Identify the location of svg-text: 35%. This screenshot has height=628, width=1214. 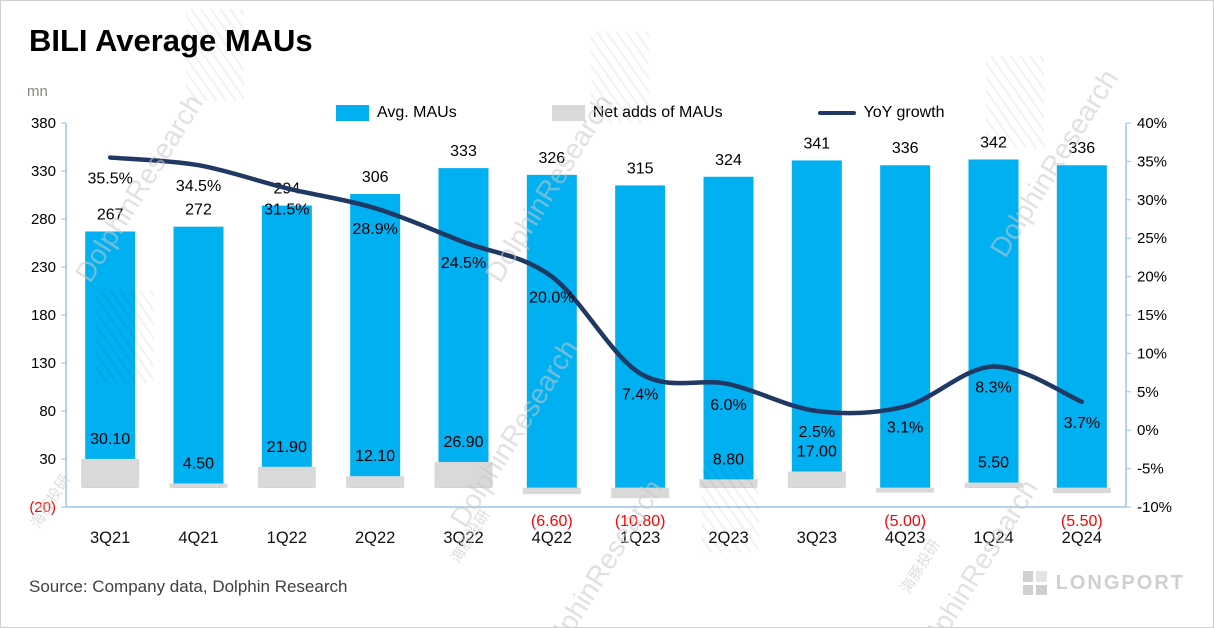
(1152, 161).